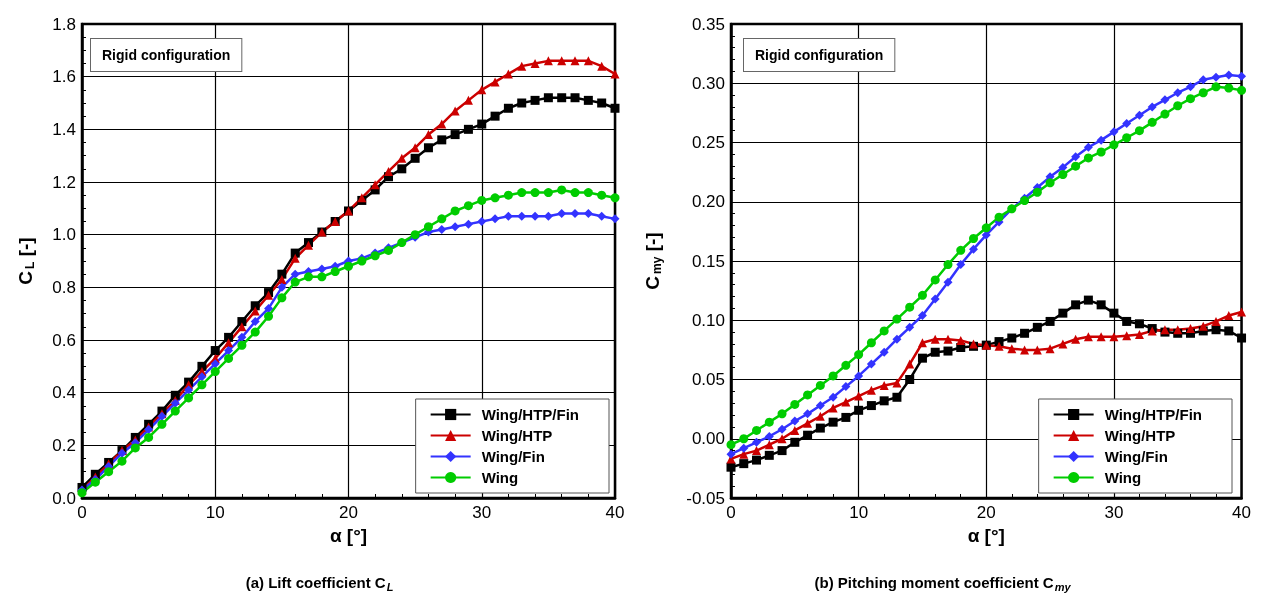 The width and height of the screenshot is (1262, 601). What do you see at coordinates (64, 24) in the screenshot?
I see `y-tick-label: 1.8` at bounding box center [64, 24].